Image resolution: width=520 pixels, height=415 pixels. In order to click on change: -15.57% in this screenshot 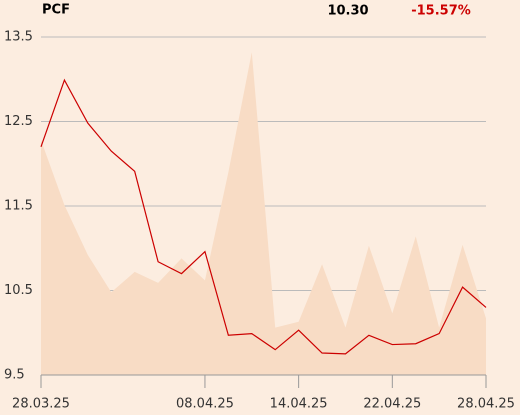, I will do `click(441, 11)`.